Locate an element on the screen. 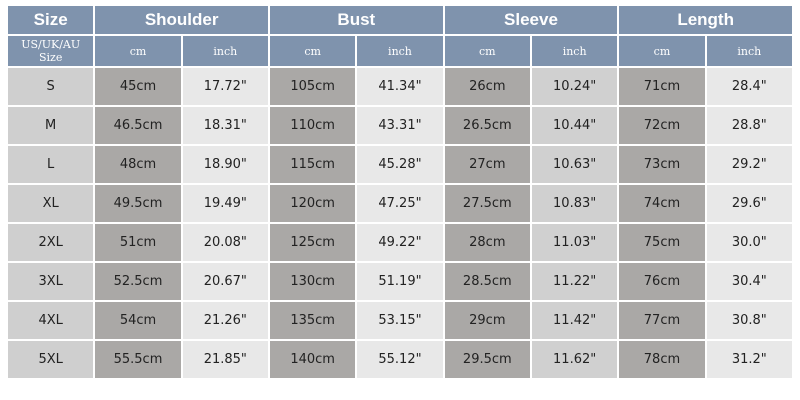 Image resolution: width=800 pixels, height=400 pixels. length-cm-cell: 77cm is located at coordinates (662, 320).